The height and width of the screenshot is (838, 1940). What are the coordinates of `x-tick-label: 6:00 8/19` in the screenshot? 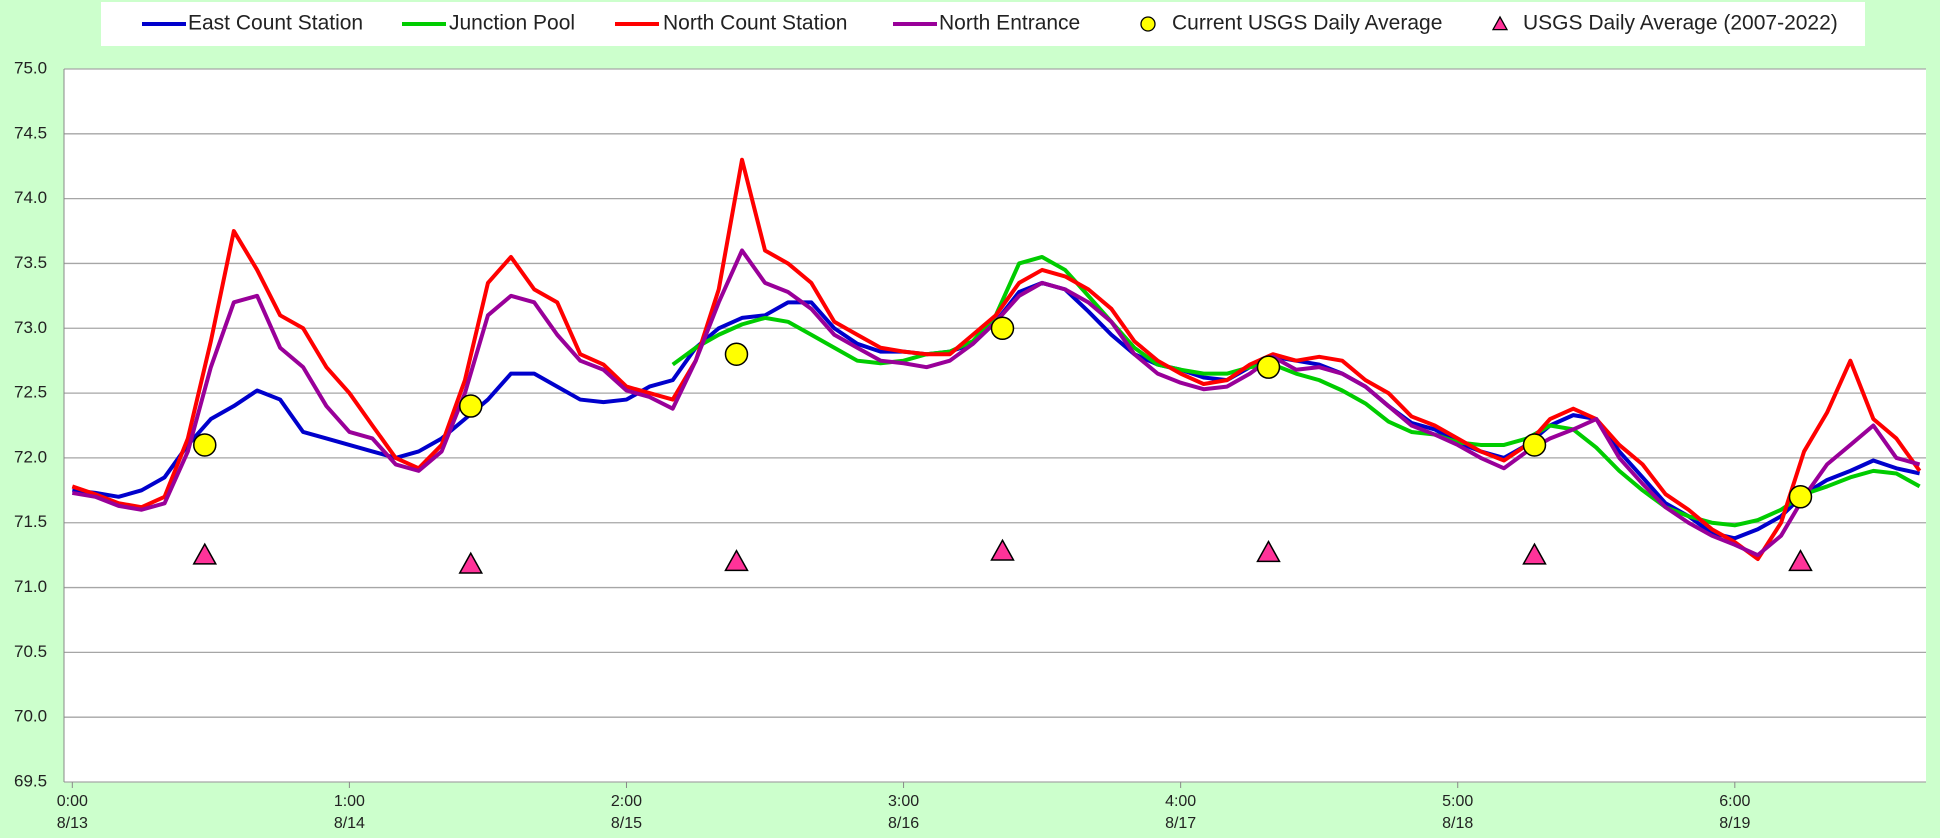 It's located at (1734, 812).